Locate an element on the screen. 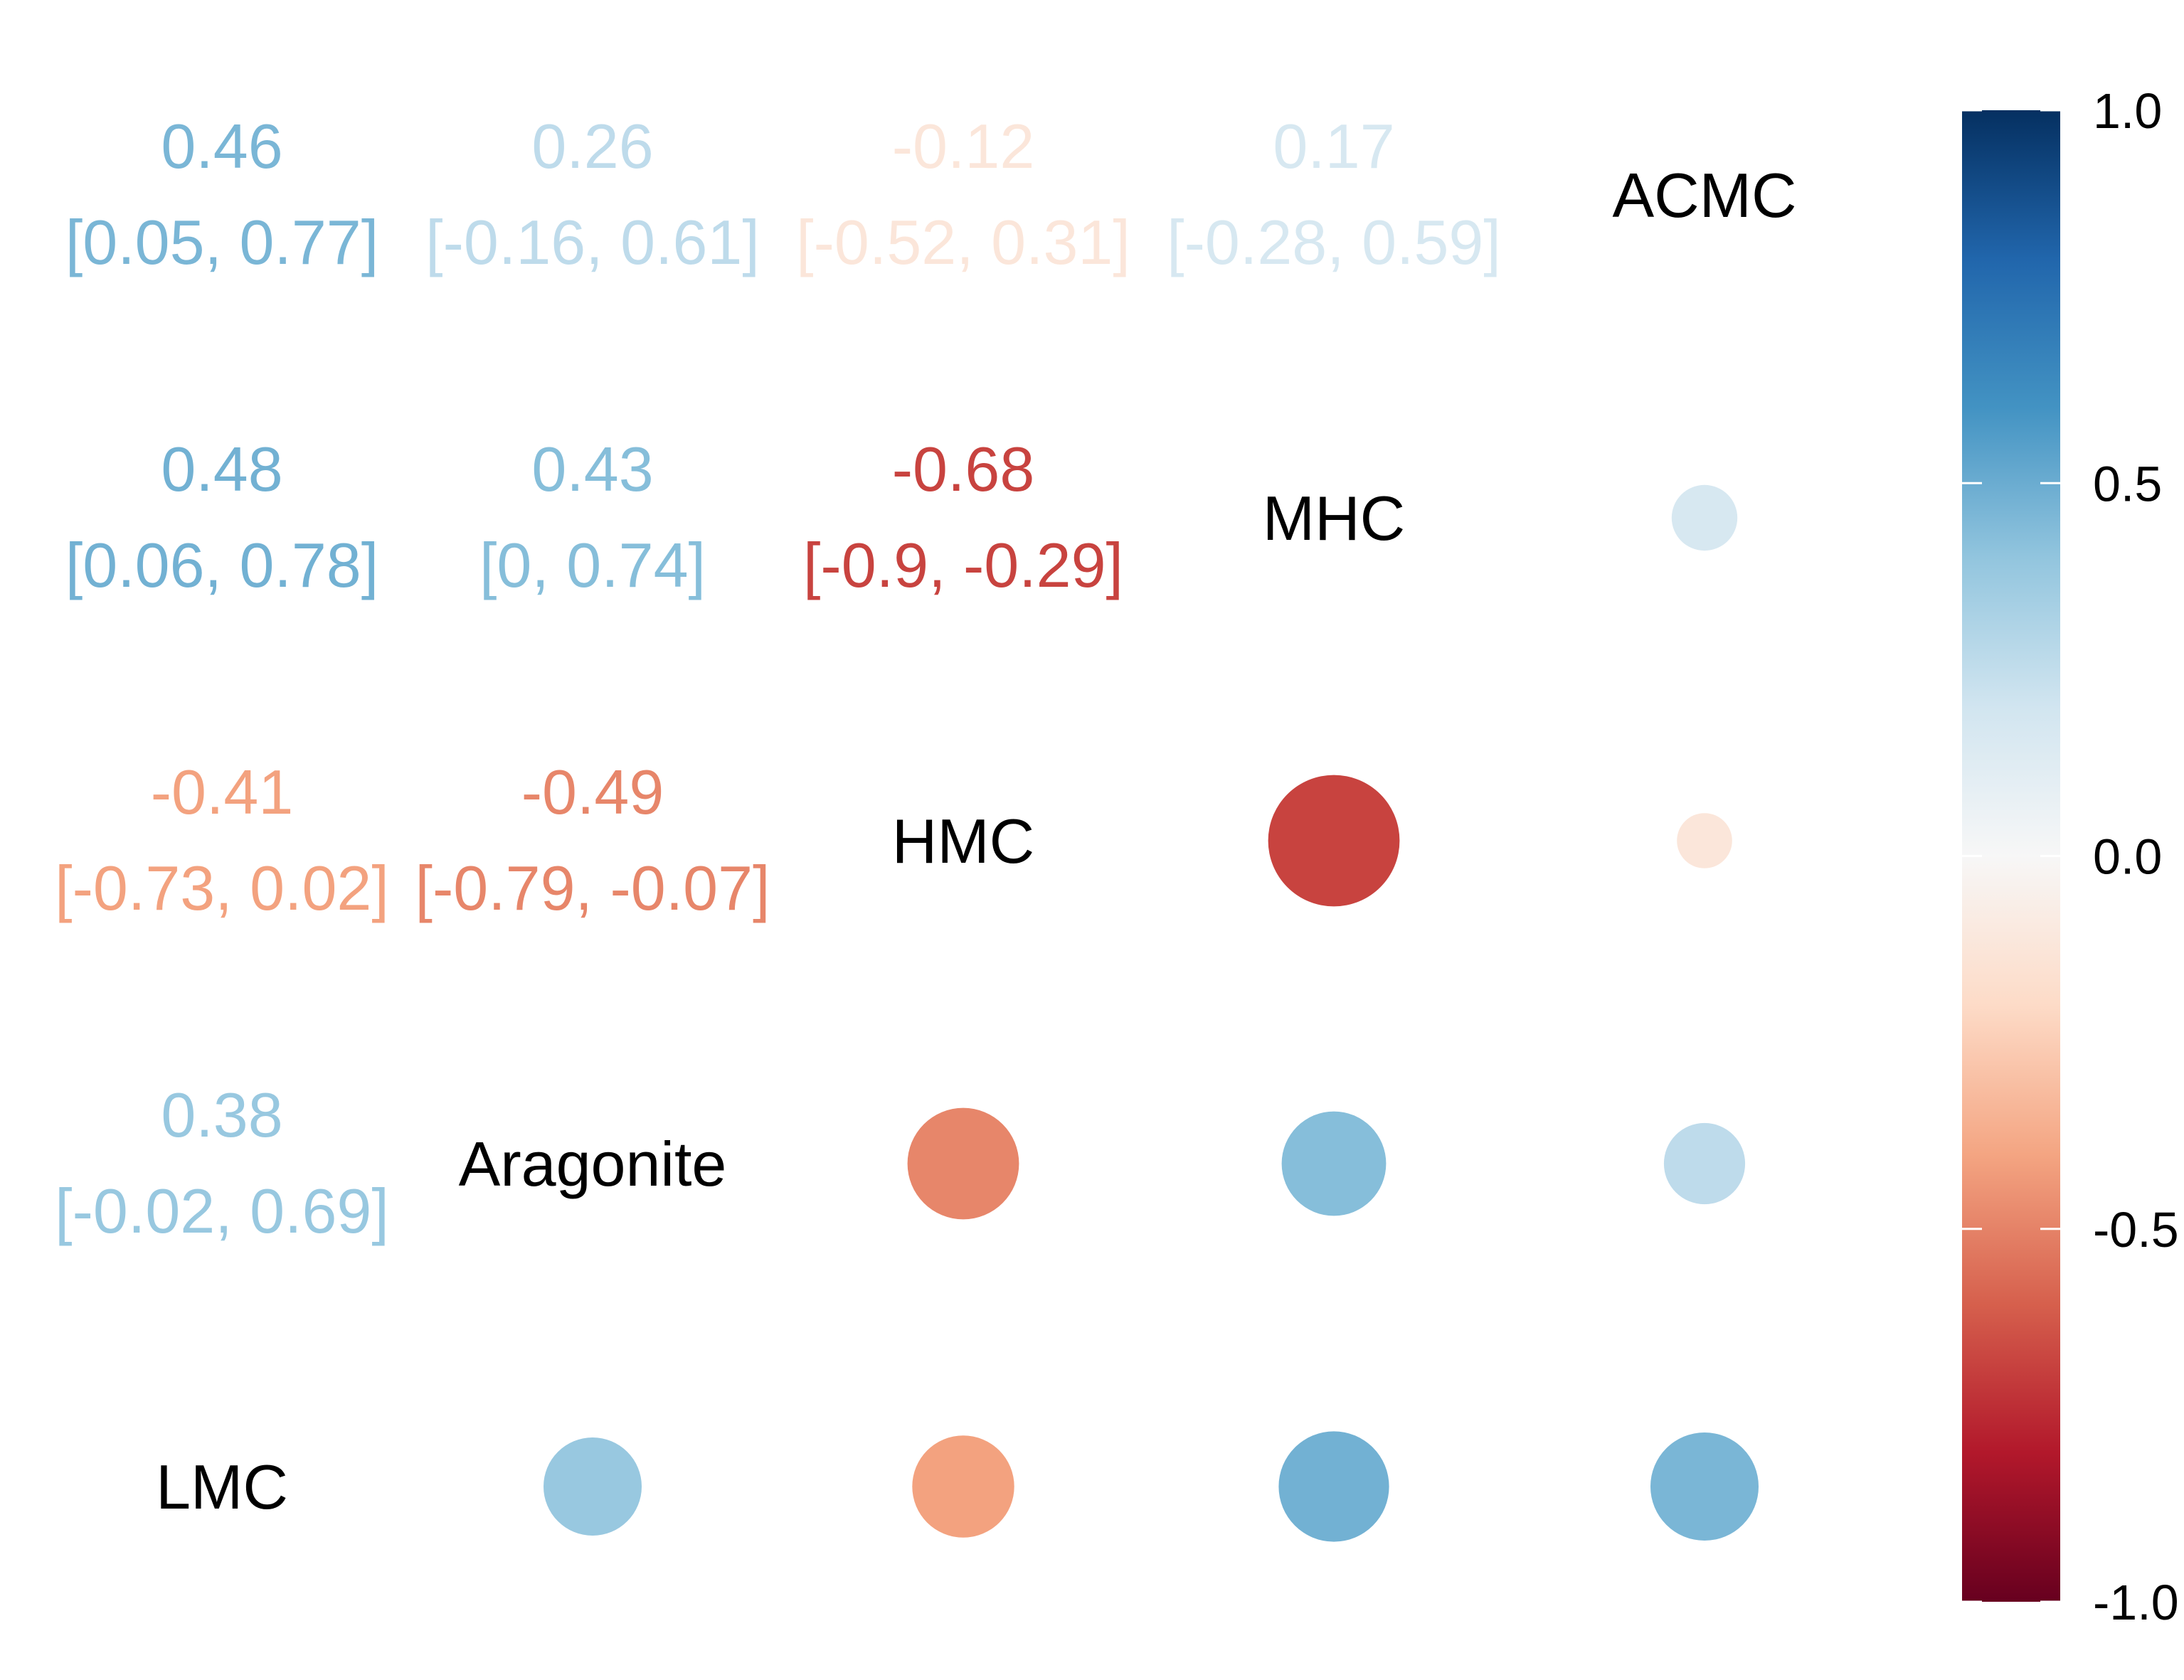 The width and height of the screenshot is (2184, 1680). correlation-value-label: 0.38 is located at coordinates (221, 1115).